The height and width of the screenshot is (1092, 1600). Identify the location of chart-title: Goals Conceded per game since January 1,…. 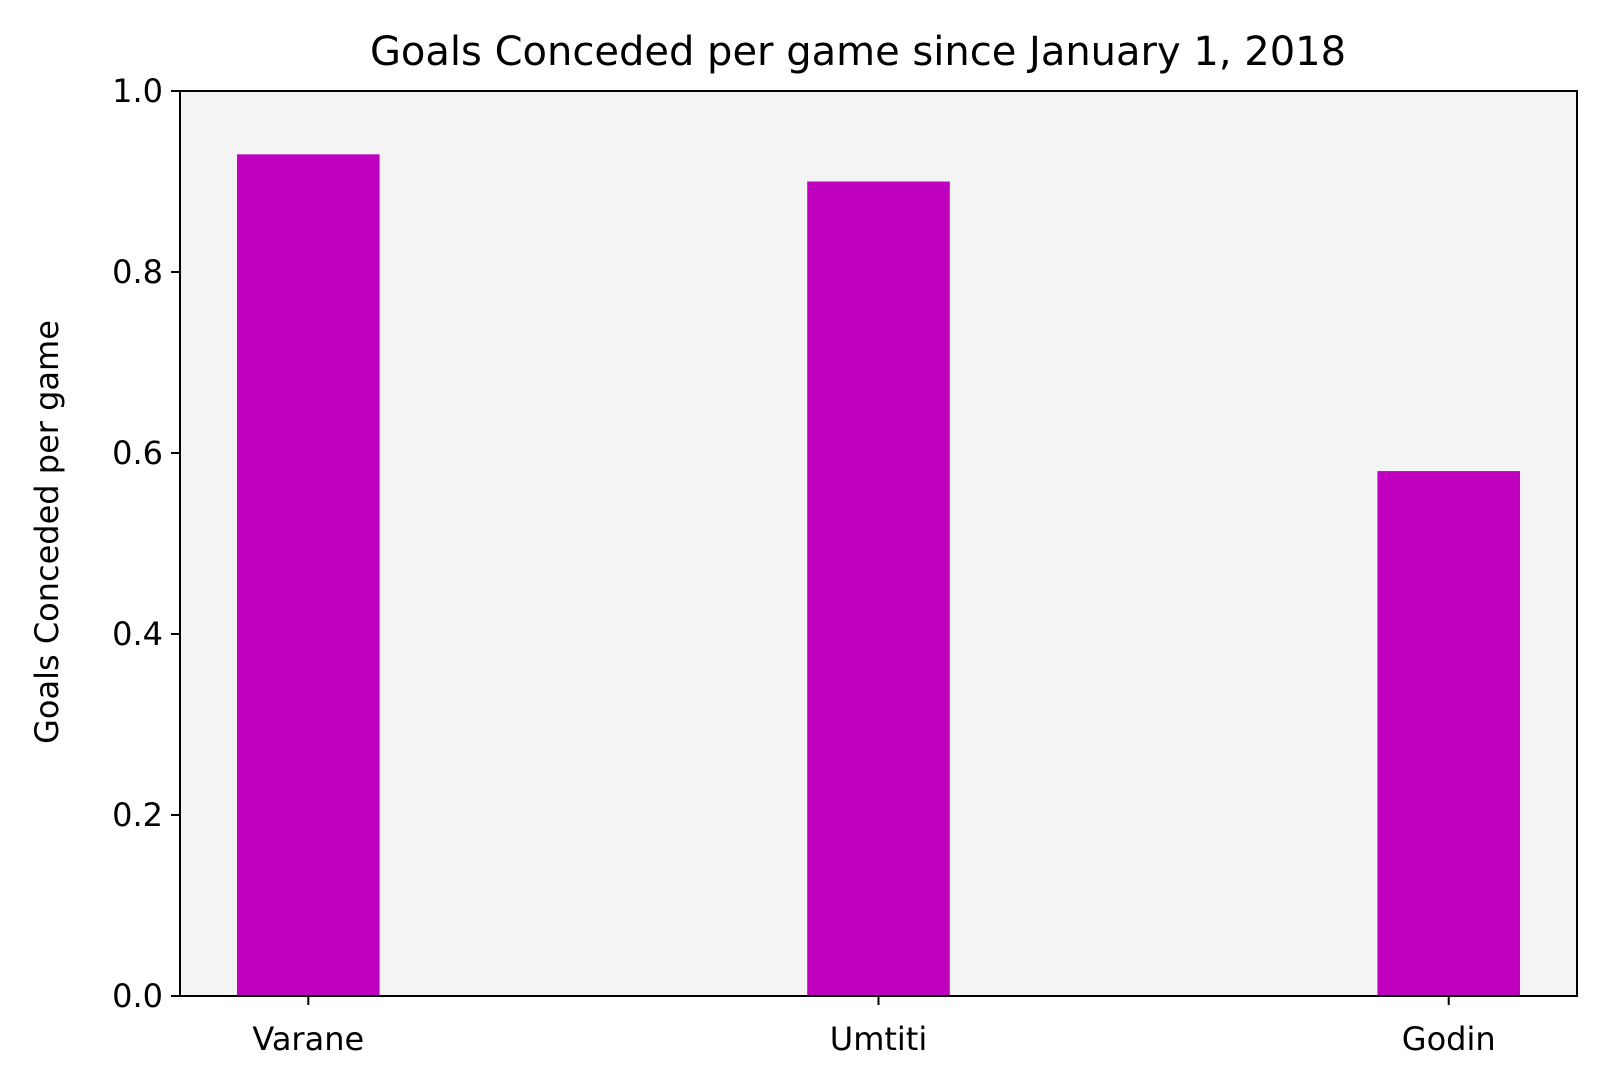
(858, 52).